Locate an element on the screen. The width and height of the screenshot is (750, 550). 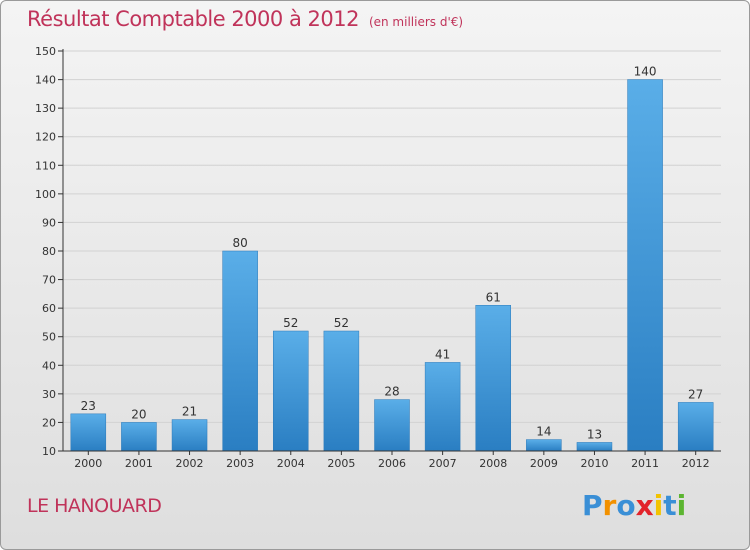
x-tick-label-2007: 2007 is located at coordinates (443, 463).